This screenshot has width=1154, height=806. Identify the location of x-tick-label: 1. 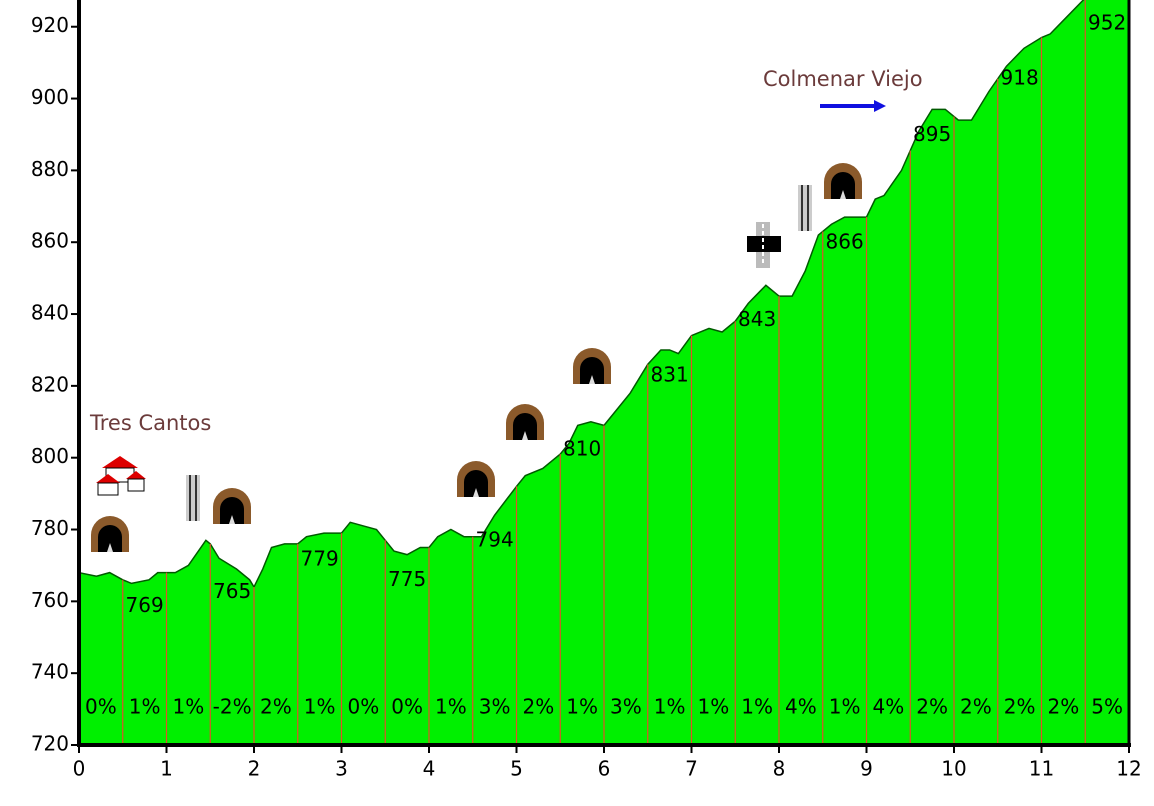
(166, 769).